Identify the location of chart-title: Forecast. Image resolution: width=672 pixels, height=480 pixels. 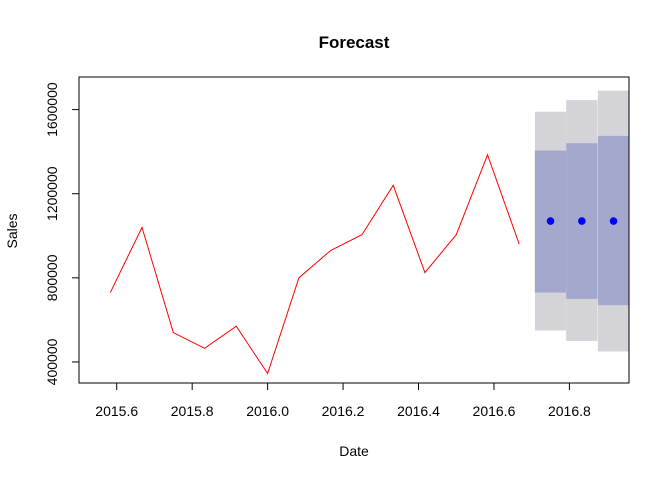
(354, 42).